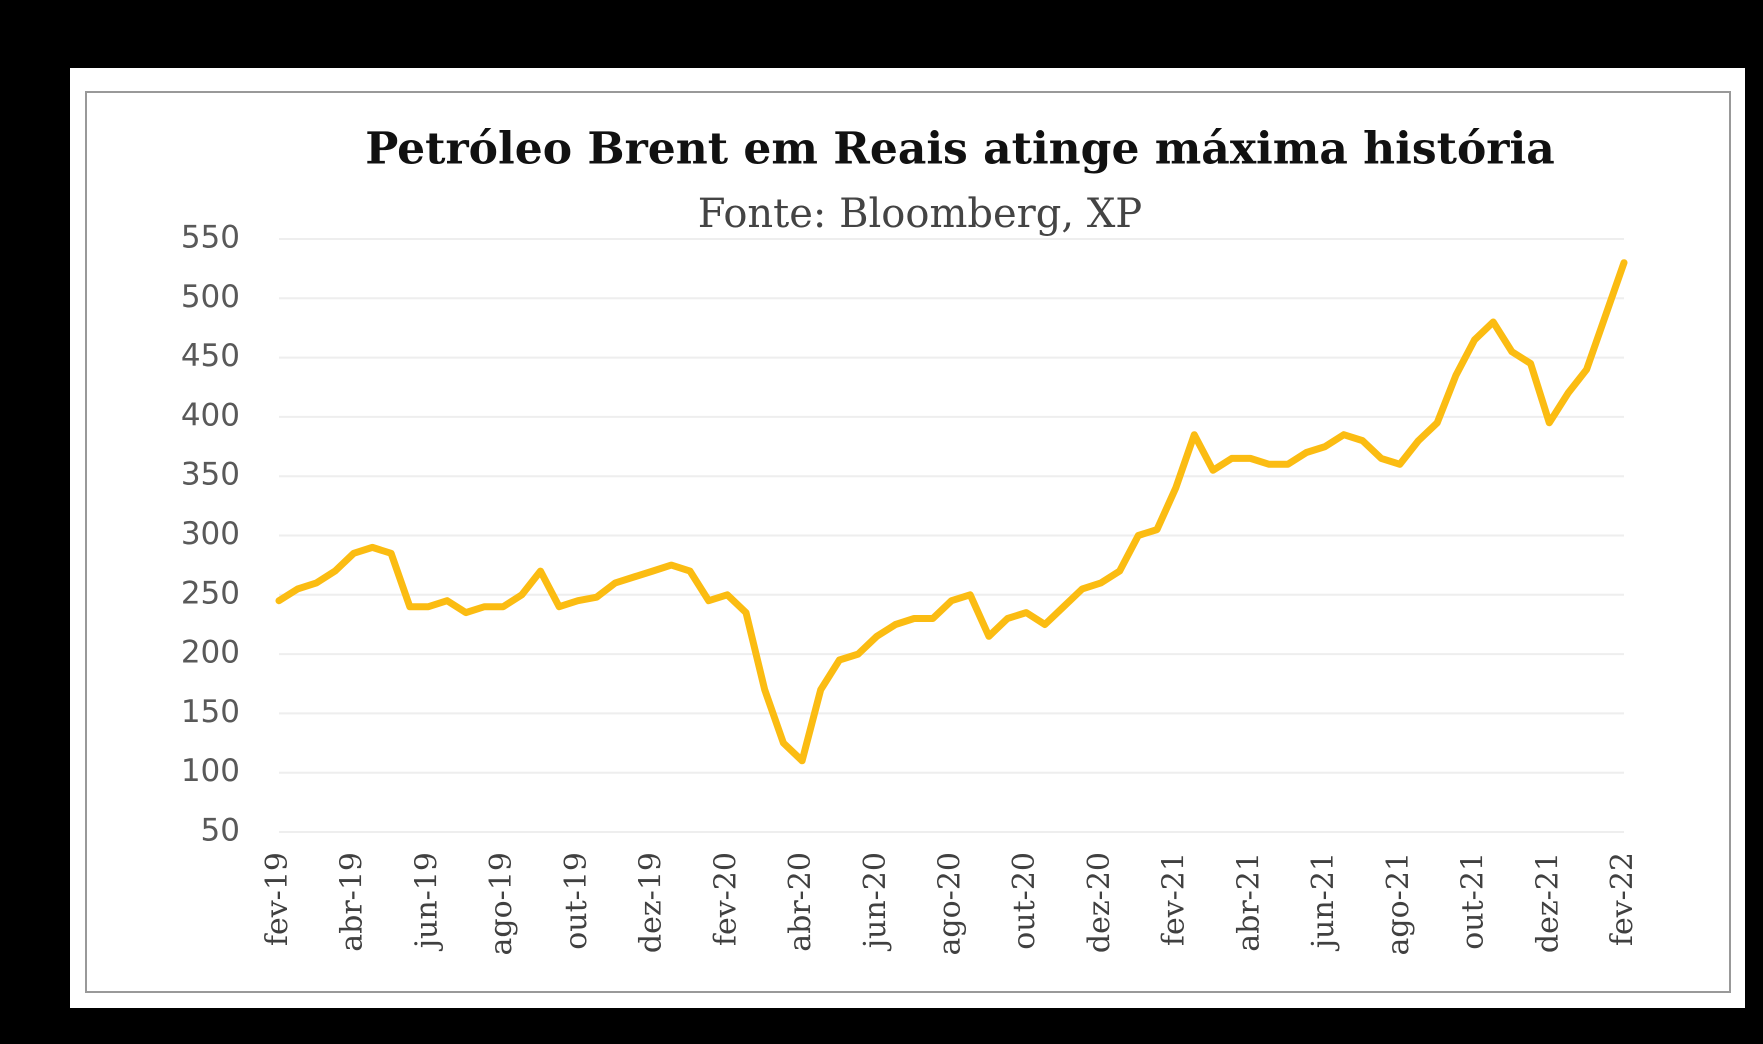  I want to click on x-tick-label: fev-19, so click(277, 899).